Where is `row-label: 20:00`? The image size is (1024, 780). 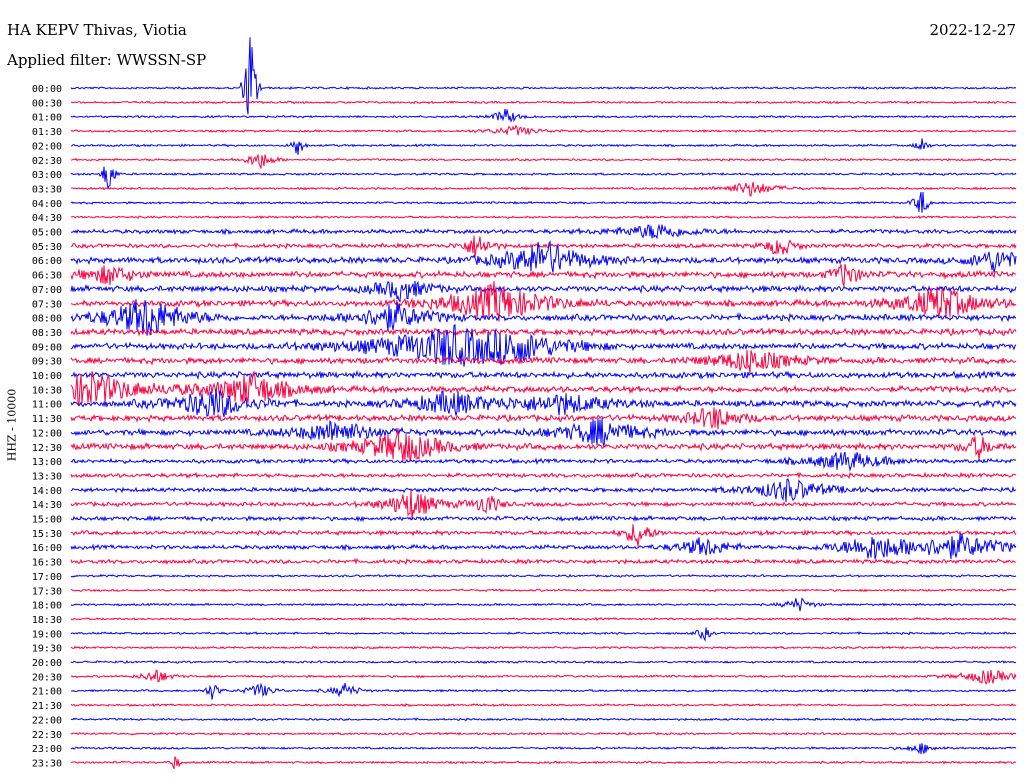
row-label: 20:00 is located at coordinates (47, 663).